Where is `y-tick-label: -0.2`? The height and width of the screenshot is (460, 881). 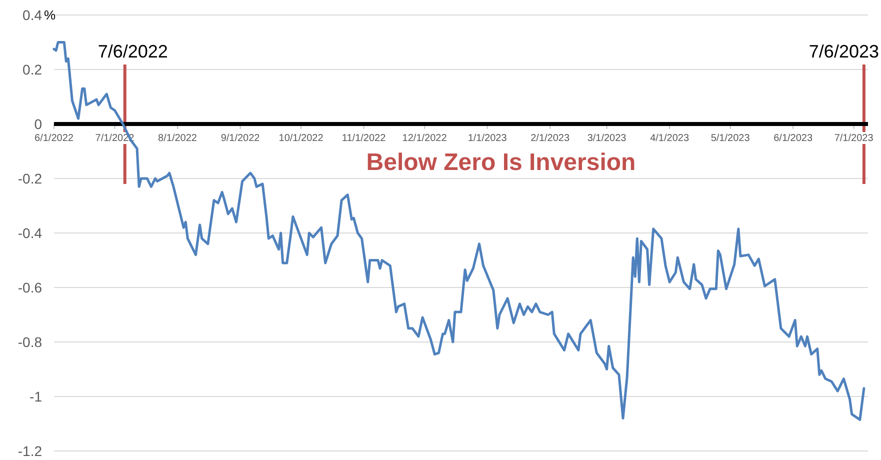
y-tick-label: -0.2 is located at coordinates (30, 178).